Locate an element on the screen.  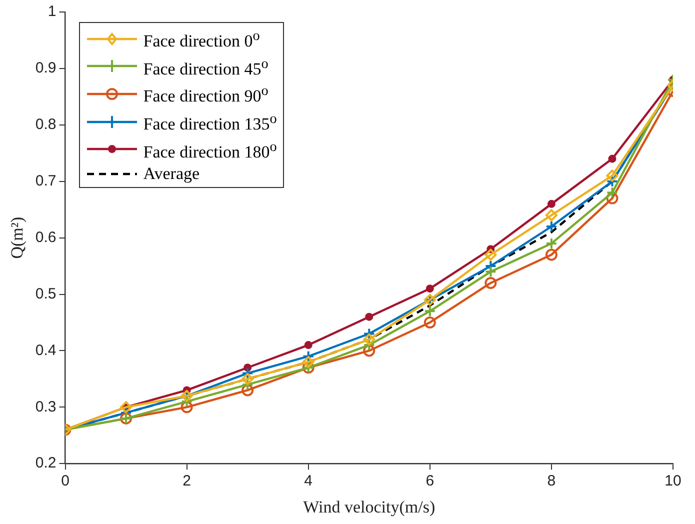
y-tick-label: 0.9 is located at coordinates (45, 68).